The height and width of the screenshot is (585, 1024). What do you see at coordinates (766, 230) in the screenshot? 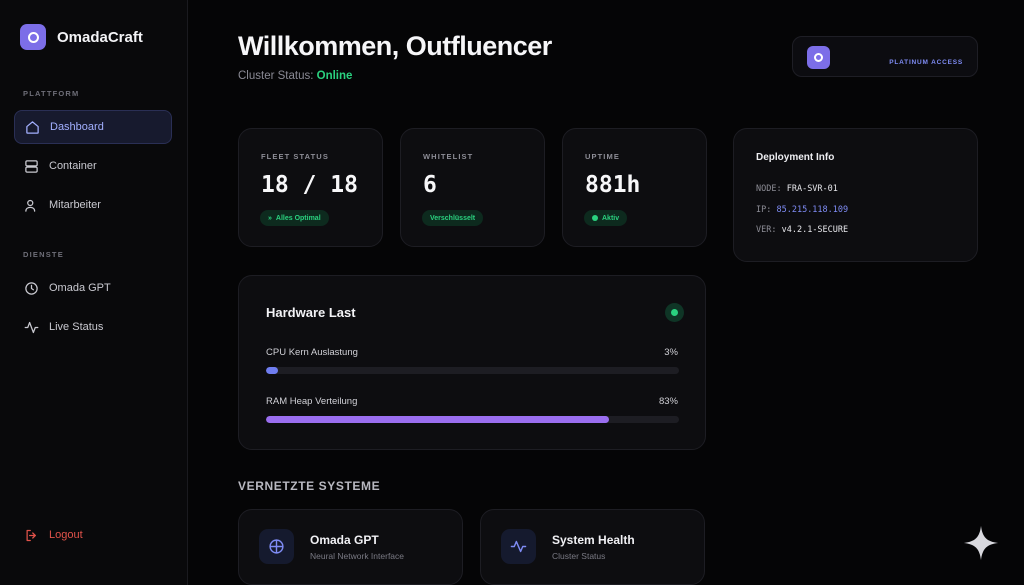
I see `deployment-ver-key: VER:` at bounding box center [766, 230].